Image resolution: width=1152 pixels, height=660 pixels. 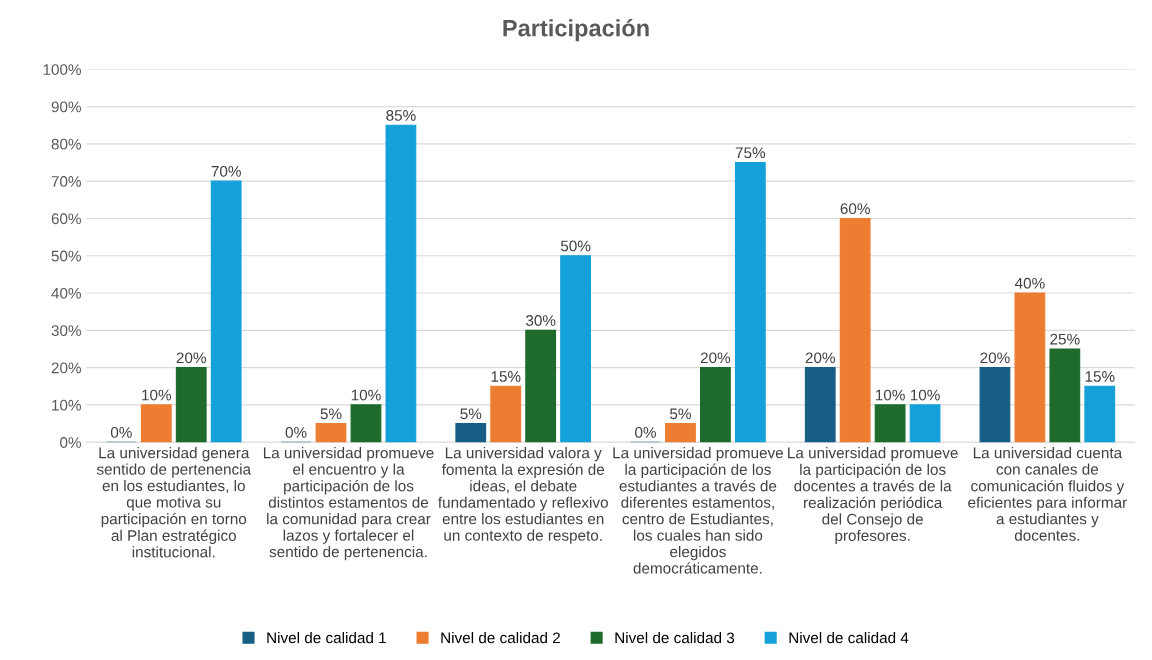 What do you see at coordinates (1029, 283) in the screenshot?
I see `data-label: 40%` at bounding box center [1029, 283].